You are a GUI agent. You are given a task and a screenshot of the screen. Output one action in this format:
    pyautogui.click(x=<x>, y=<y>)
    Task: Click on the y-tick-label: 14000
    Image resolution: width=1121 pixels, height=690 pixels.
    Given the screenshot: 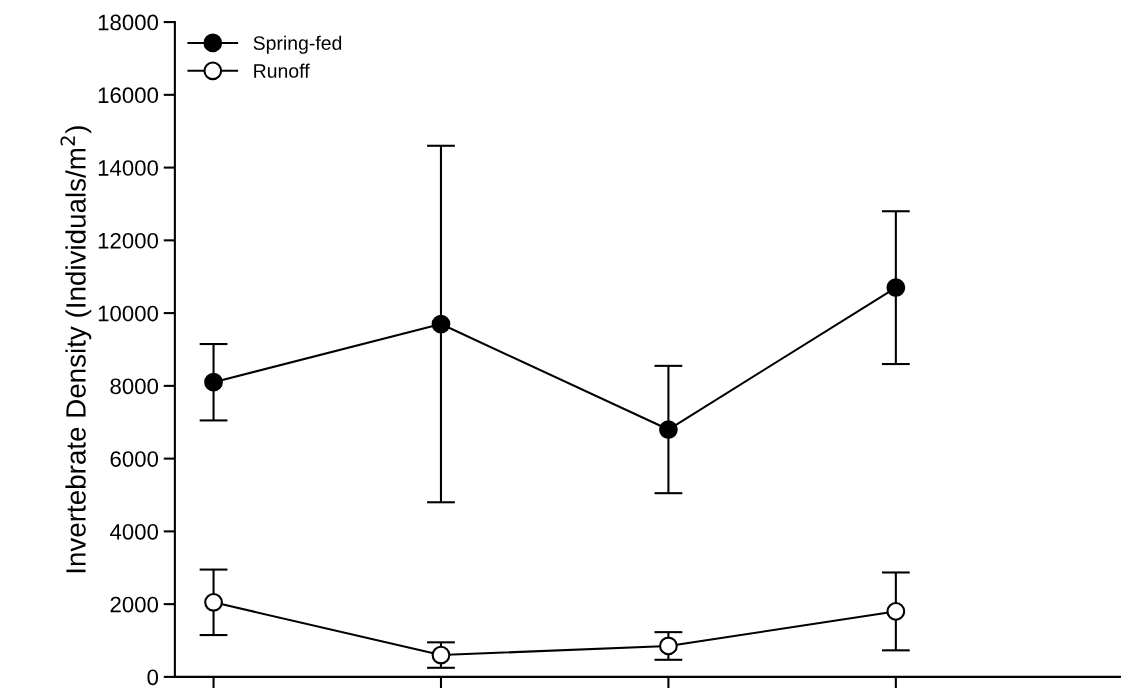 What is the action you would take?
    pyautogui.click(x=128, y=168)
    